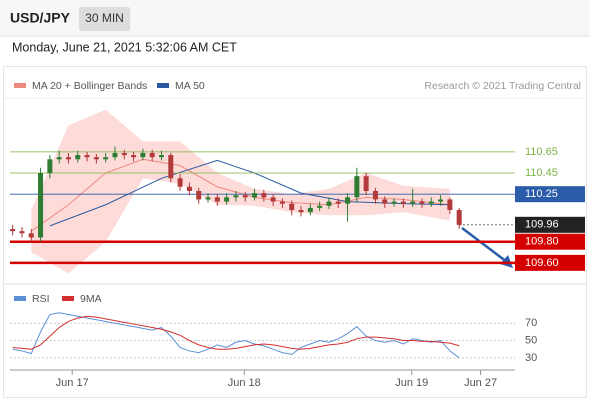 The width and height of the screenshot is (590, 405). What do you see at coordinates (541, 173) in the screenshot?
I see `level-label: 110.45` at bounding box center [541, 173].